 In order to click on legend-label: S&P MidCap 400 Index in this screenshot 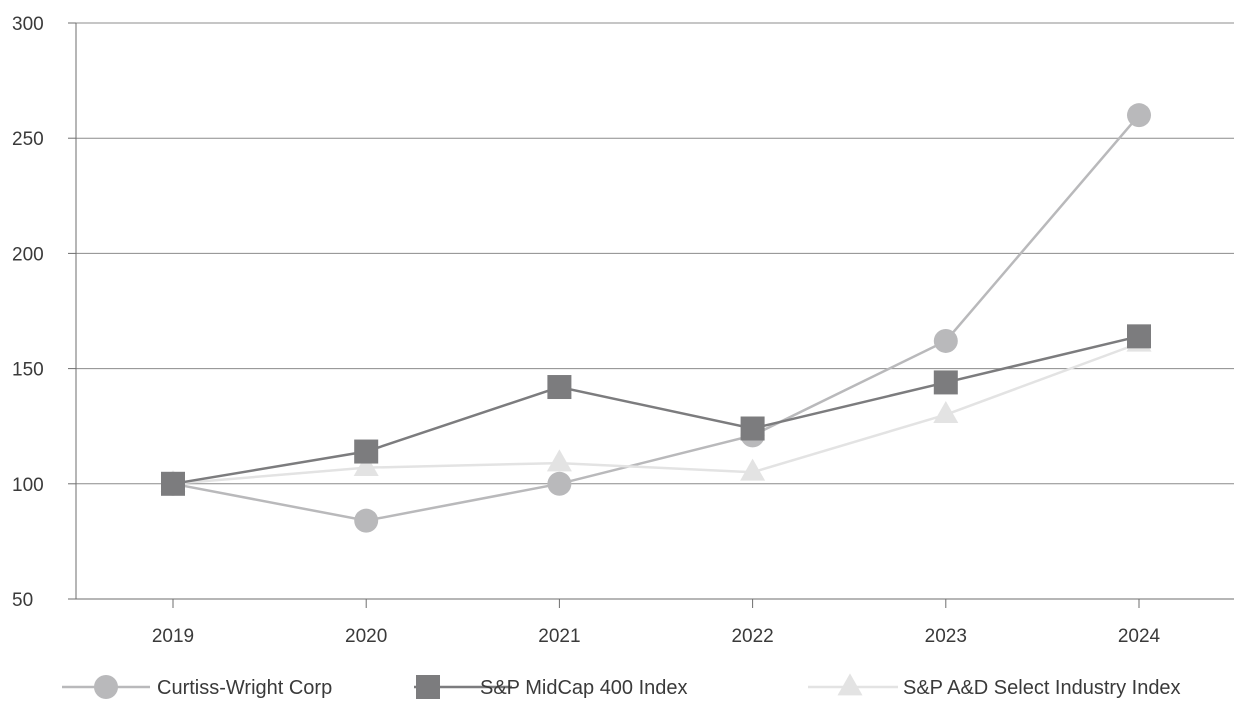, I will do `click(584, 688)`.